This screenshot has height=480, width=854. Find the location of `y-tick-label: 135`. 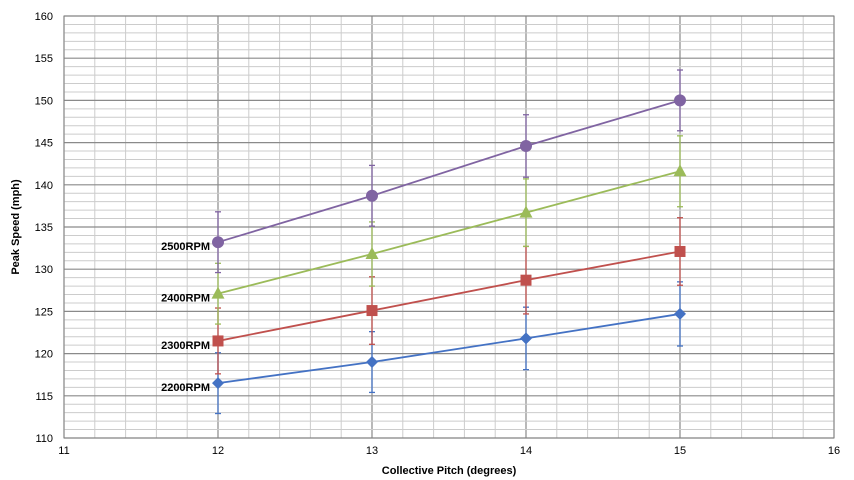

y-tick-label: 135 is located at coordinates (44, 228).